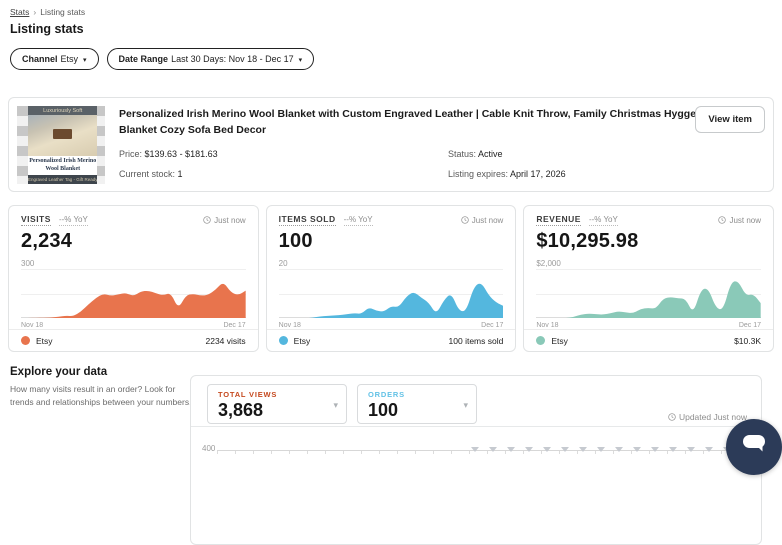  What do you see at coordinates (101, 145) in the screenshot?
I see `thumbnail-checker-right` at bounding box center [101, 145].